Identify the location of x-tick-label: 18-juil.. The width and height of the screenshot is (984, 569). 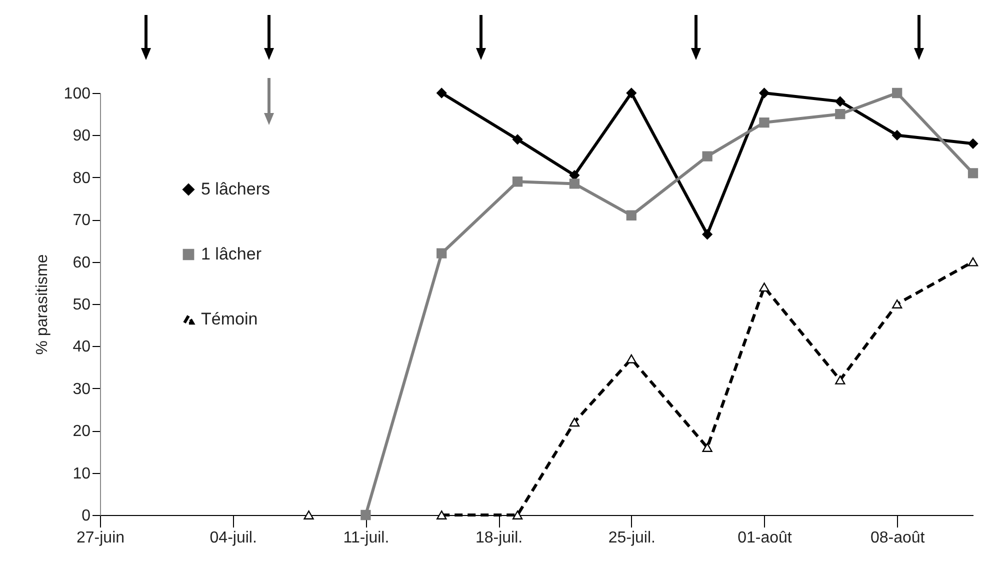
(499, 538).